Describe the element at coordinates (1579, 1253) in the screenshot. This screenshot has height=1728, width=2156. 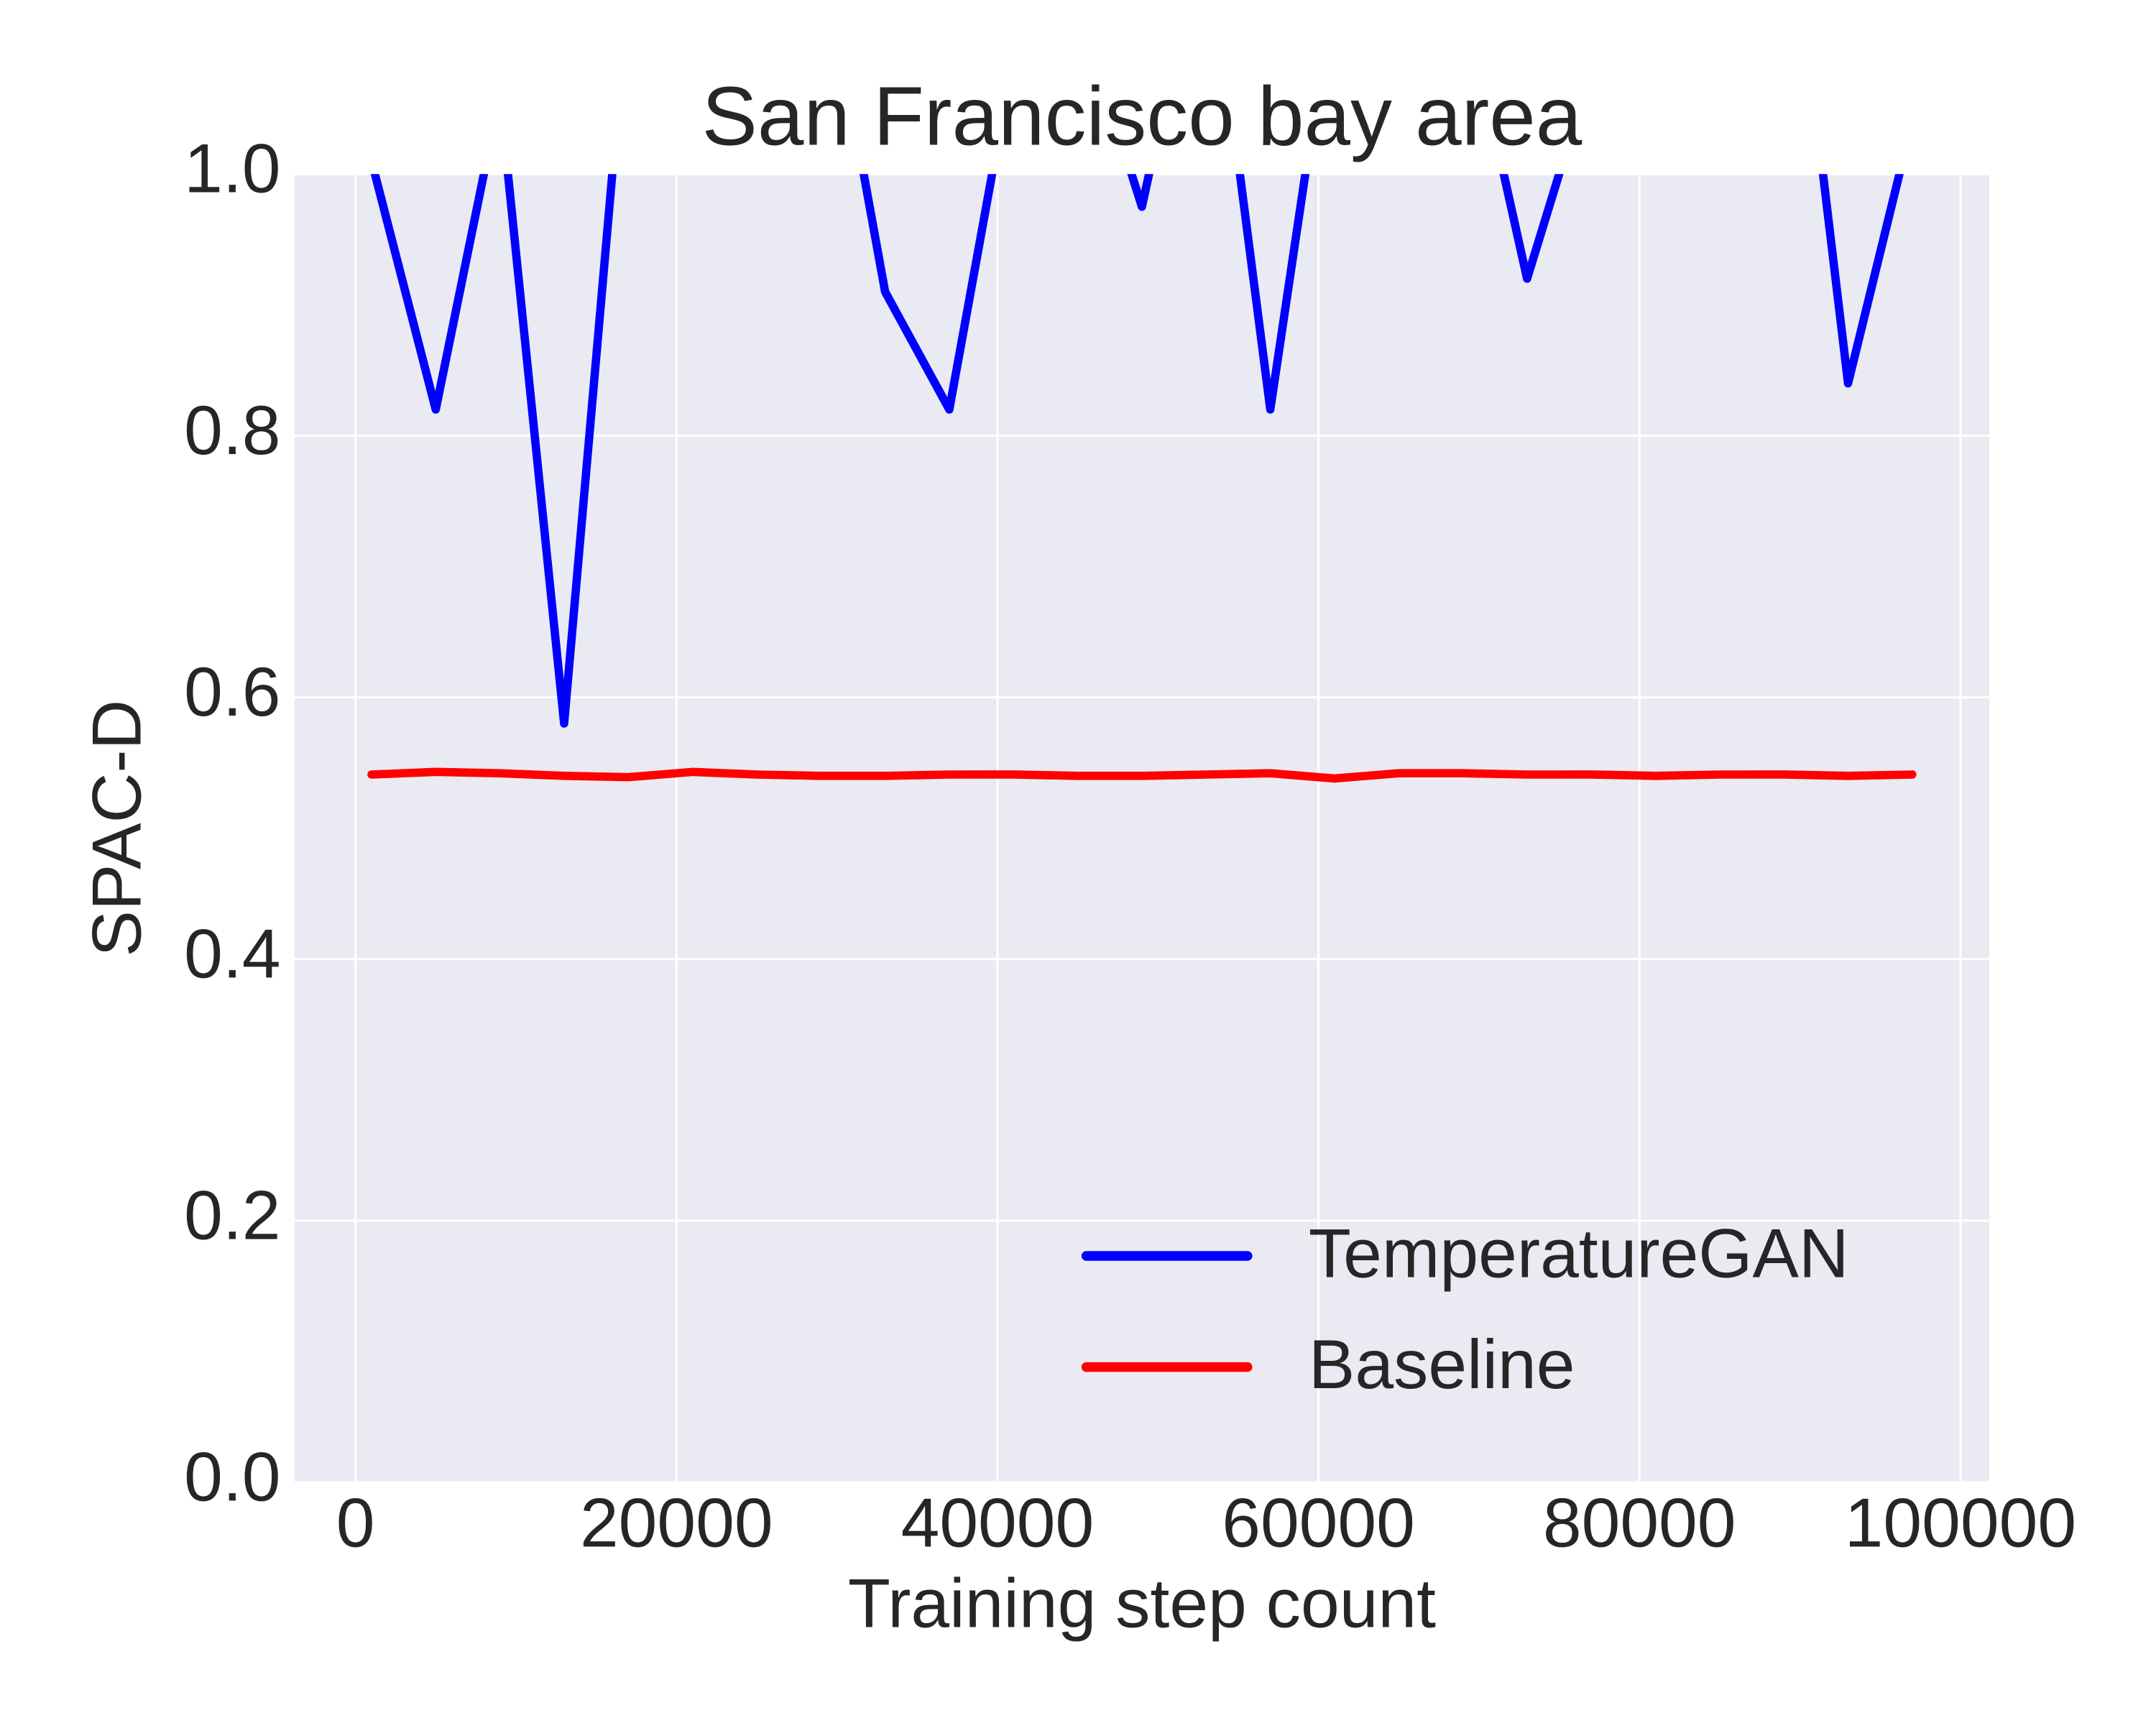
I see `legend-label: TemperatureGAN` at that location.